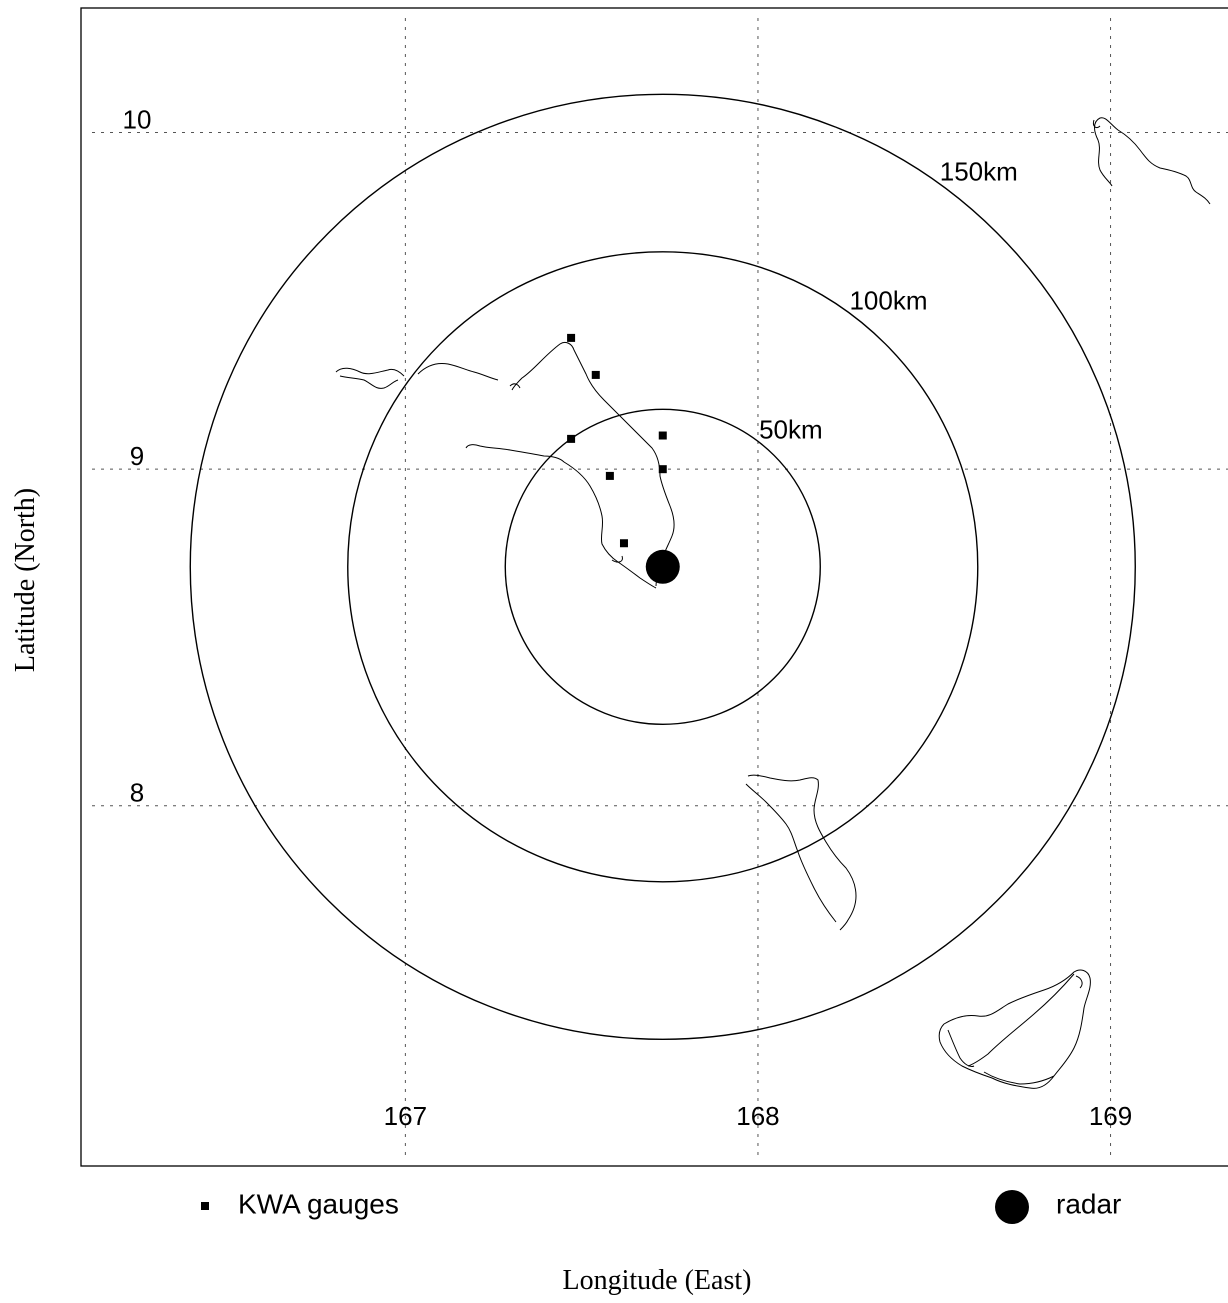  I want to click on range-ring-label: 100km, so click(888, 301).